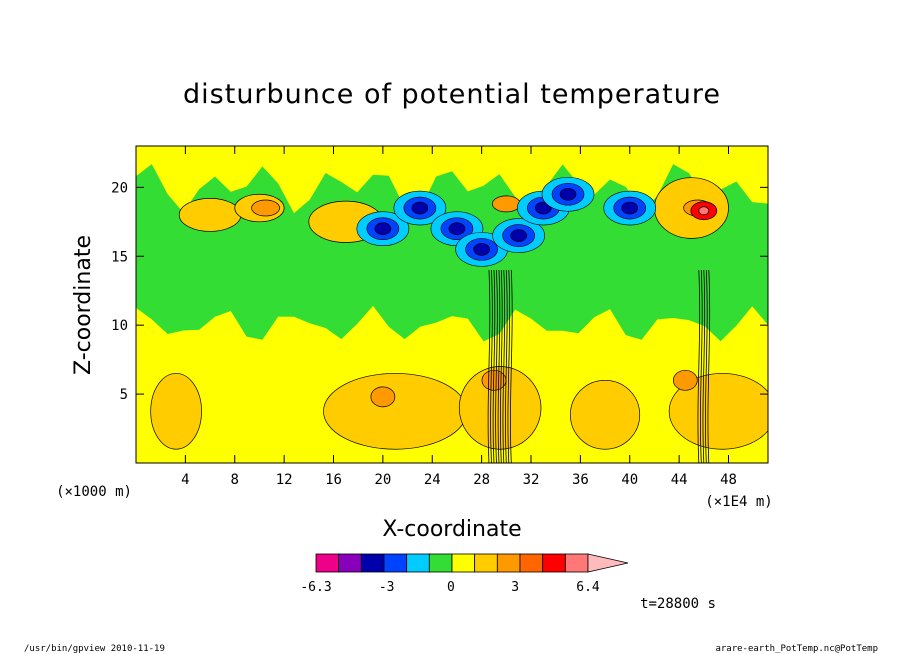  I want to click on footer-left: /usr/bin/gpview 2010-11-19, so click(94, 649).